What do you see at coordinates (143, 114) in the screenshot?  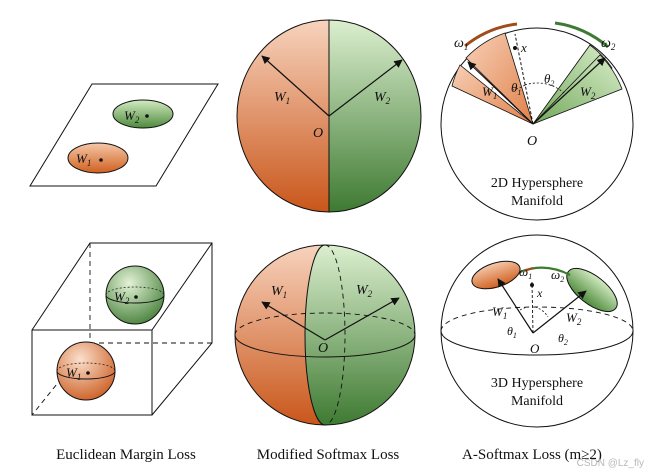 I see `w2-cluster` at bounding box center [143, 114].